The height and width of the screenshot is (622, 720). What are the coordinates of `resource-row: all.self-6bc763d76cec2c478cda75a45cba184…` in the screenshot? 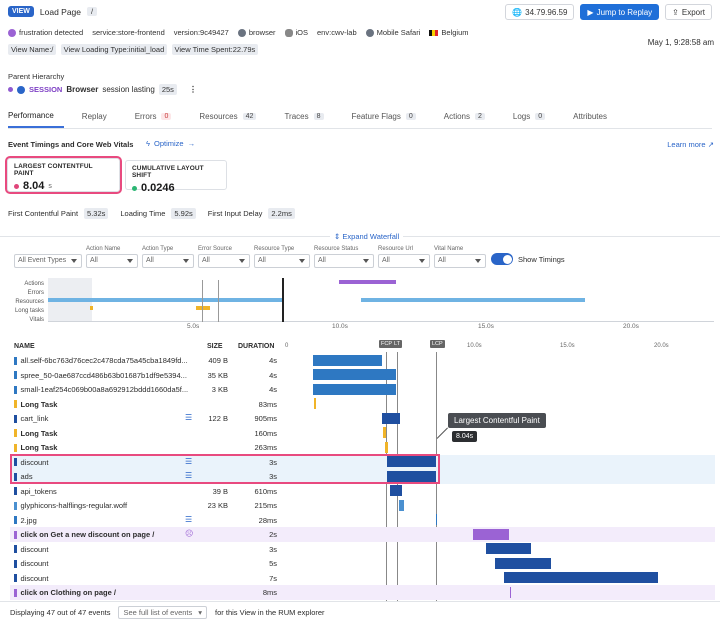 It's located at (362, 360).